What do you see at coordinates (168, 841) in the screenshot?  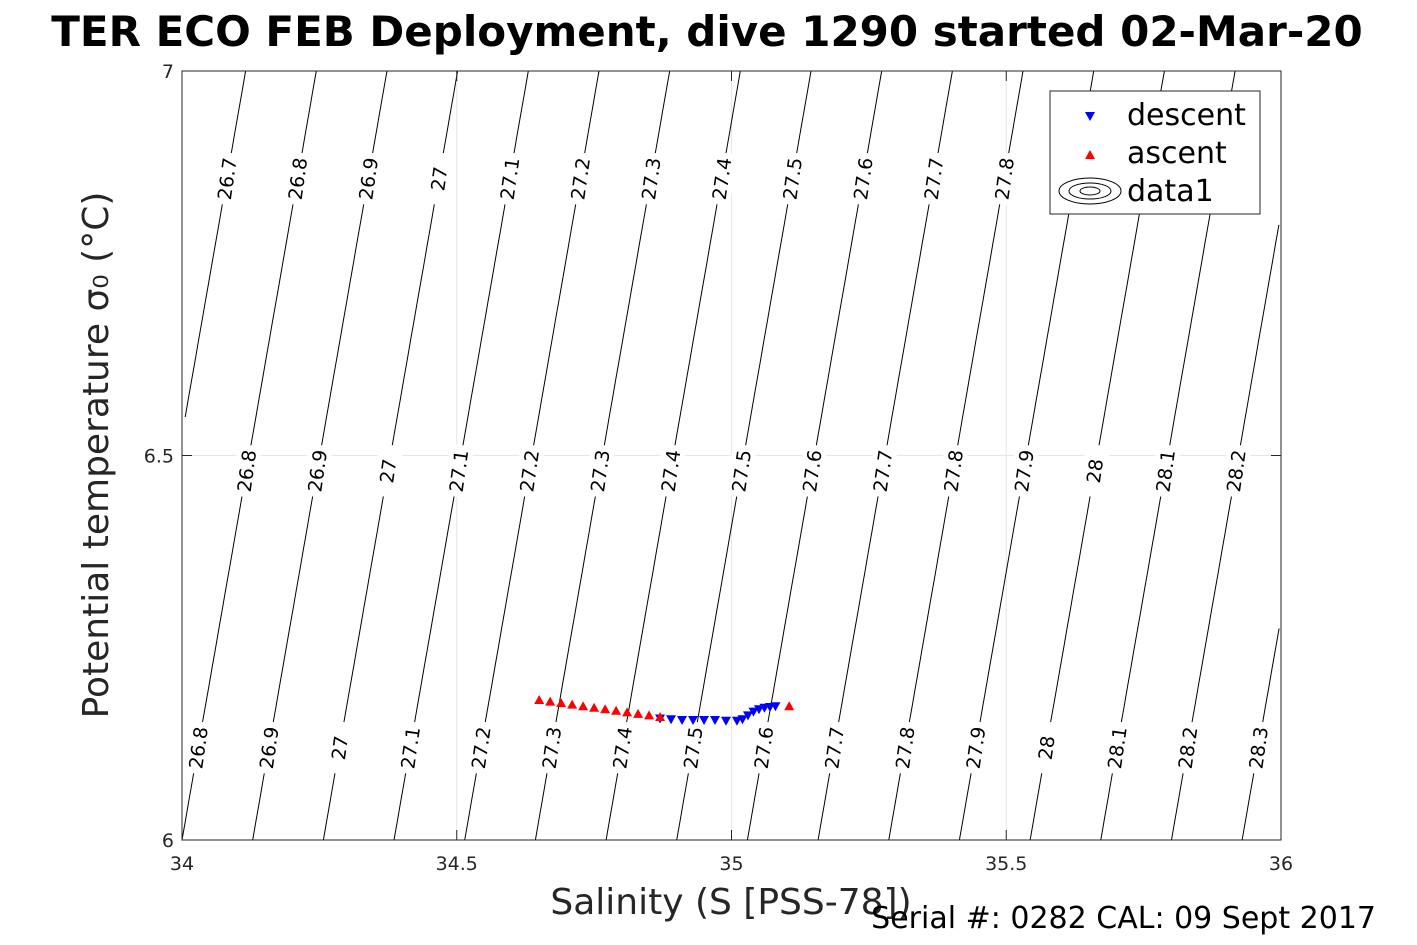 I see `y-tick-label-0: 6` at bounding box center [168, 841].